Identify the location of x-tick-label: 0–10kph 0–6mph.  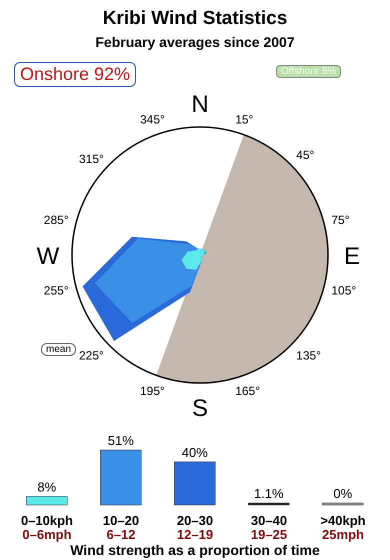
(47, 527).